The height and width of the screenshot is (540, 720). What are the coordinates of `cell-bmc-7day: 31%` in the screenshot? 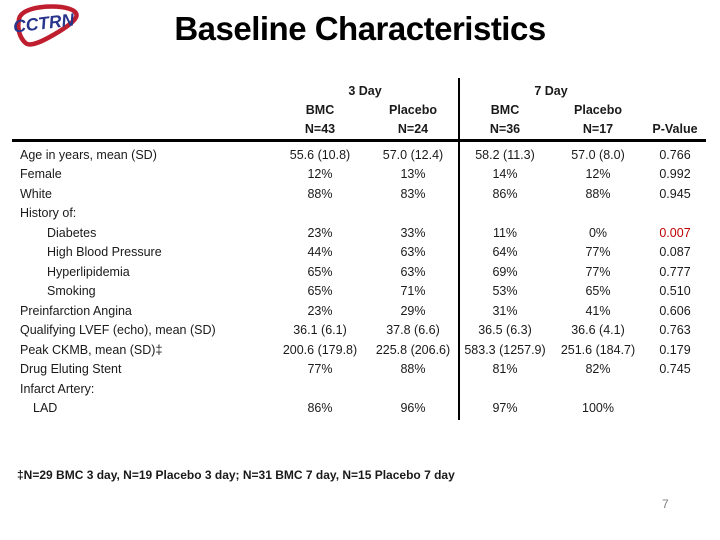 It's located at (505, 310).